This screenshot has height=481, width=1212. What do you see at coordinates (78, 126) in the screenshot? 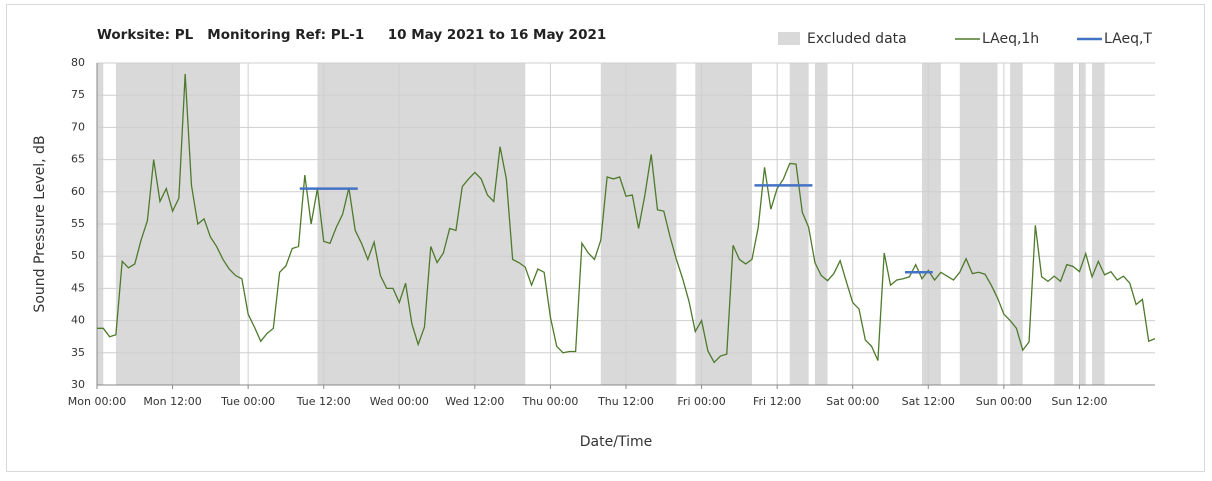
I see `y-tick-label: 70` at bounding box center [78, 126].